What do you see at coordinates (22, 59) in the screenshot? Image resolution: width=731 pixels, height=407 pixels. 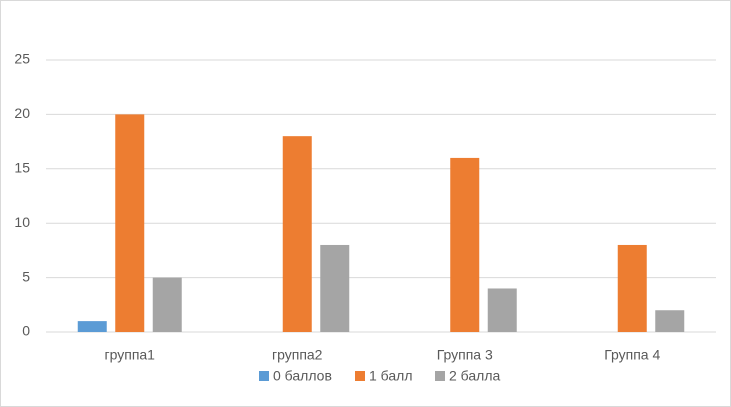 I see `y-tick-label: 25` at bounding box center [22, 59].